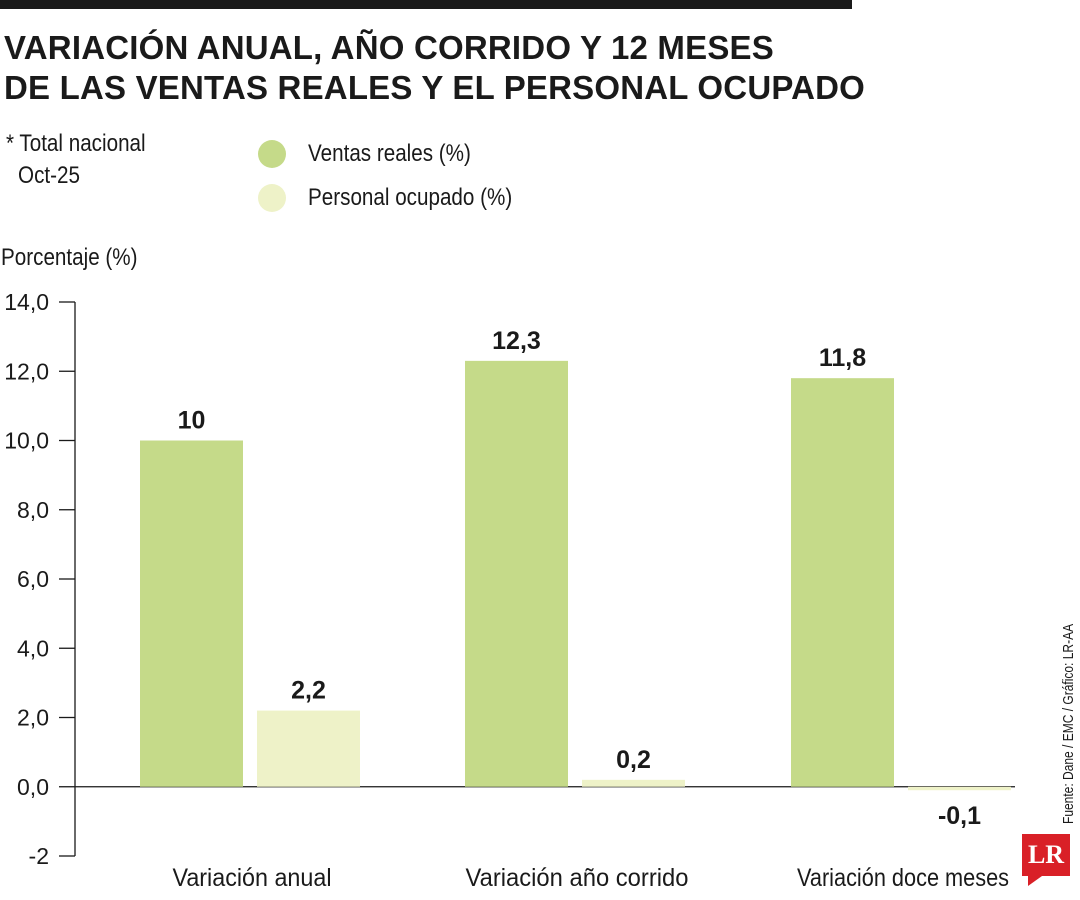  I want to click on data-label-ventas-2: 11,8, so click(842, 358).